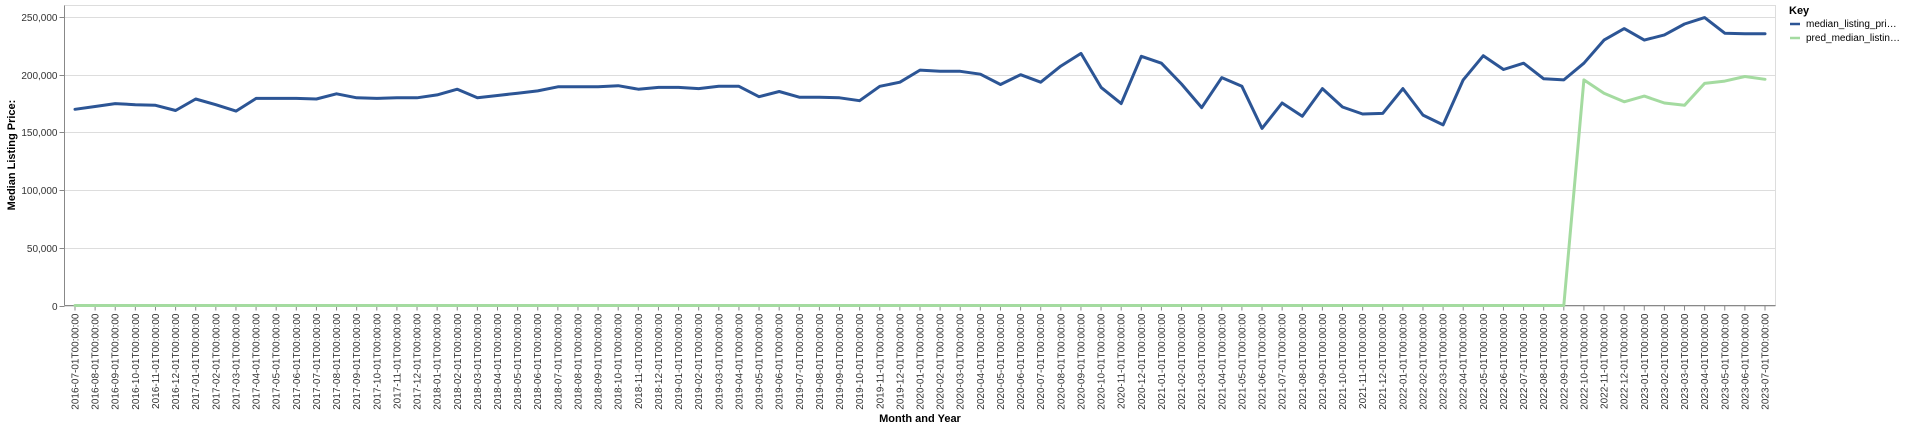 This screenshot has height=429, width=1920. I want to click on x-tick-label: 2018-07-01T00:00:00, so click(558, 361).